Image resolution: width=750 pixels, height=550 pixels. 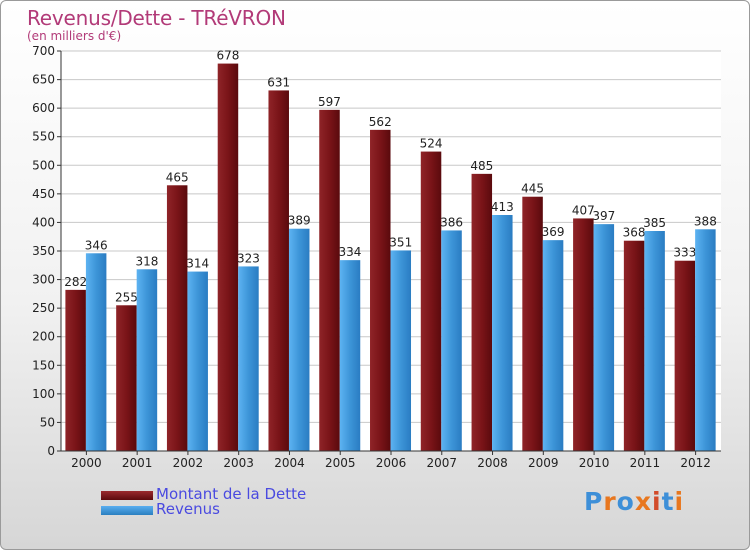 I want to click on bar-debt-2000, so click(x=75, y=370).